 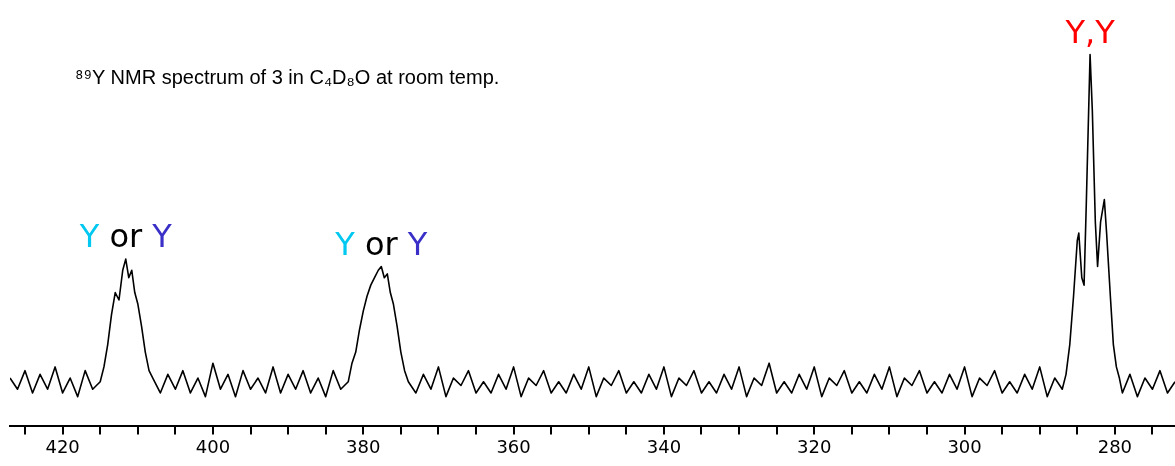 What do you see at coordinates (363, 446) in the screenshot?
I see `x-tick-label: 380` at bounding box center [363, 446].